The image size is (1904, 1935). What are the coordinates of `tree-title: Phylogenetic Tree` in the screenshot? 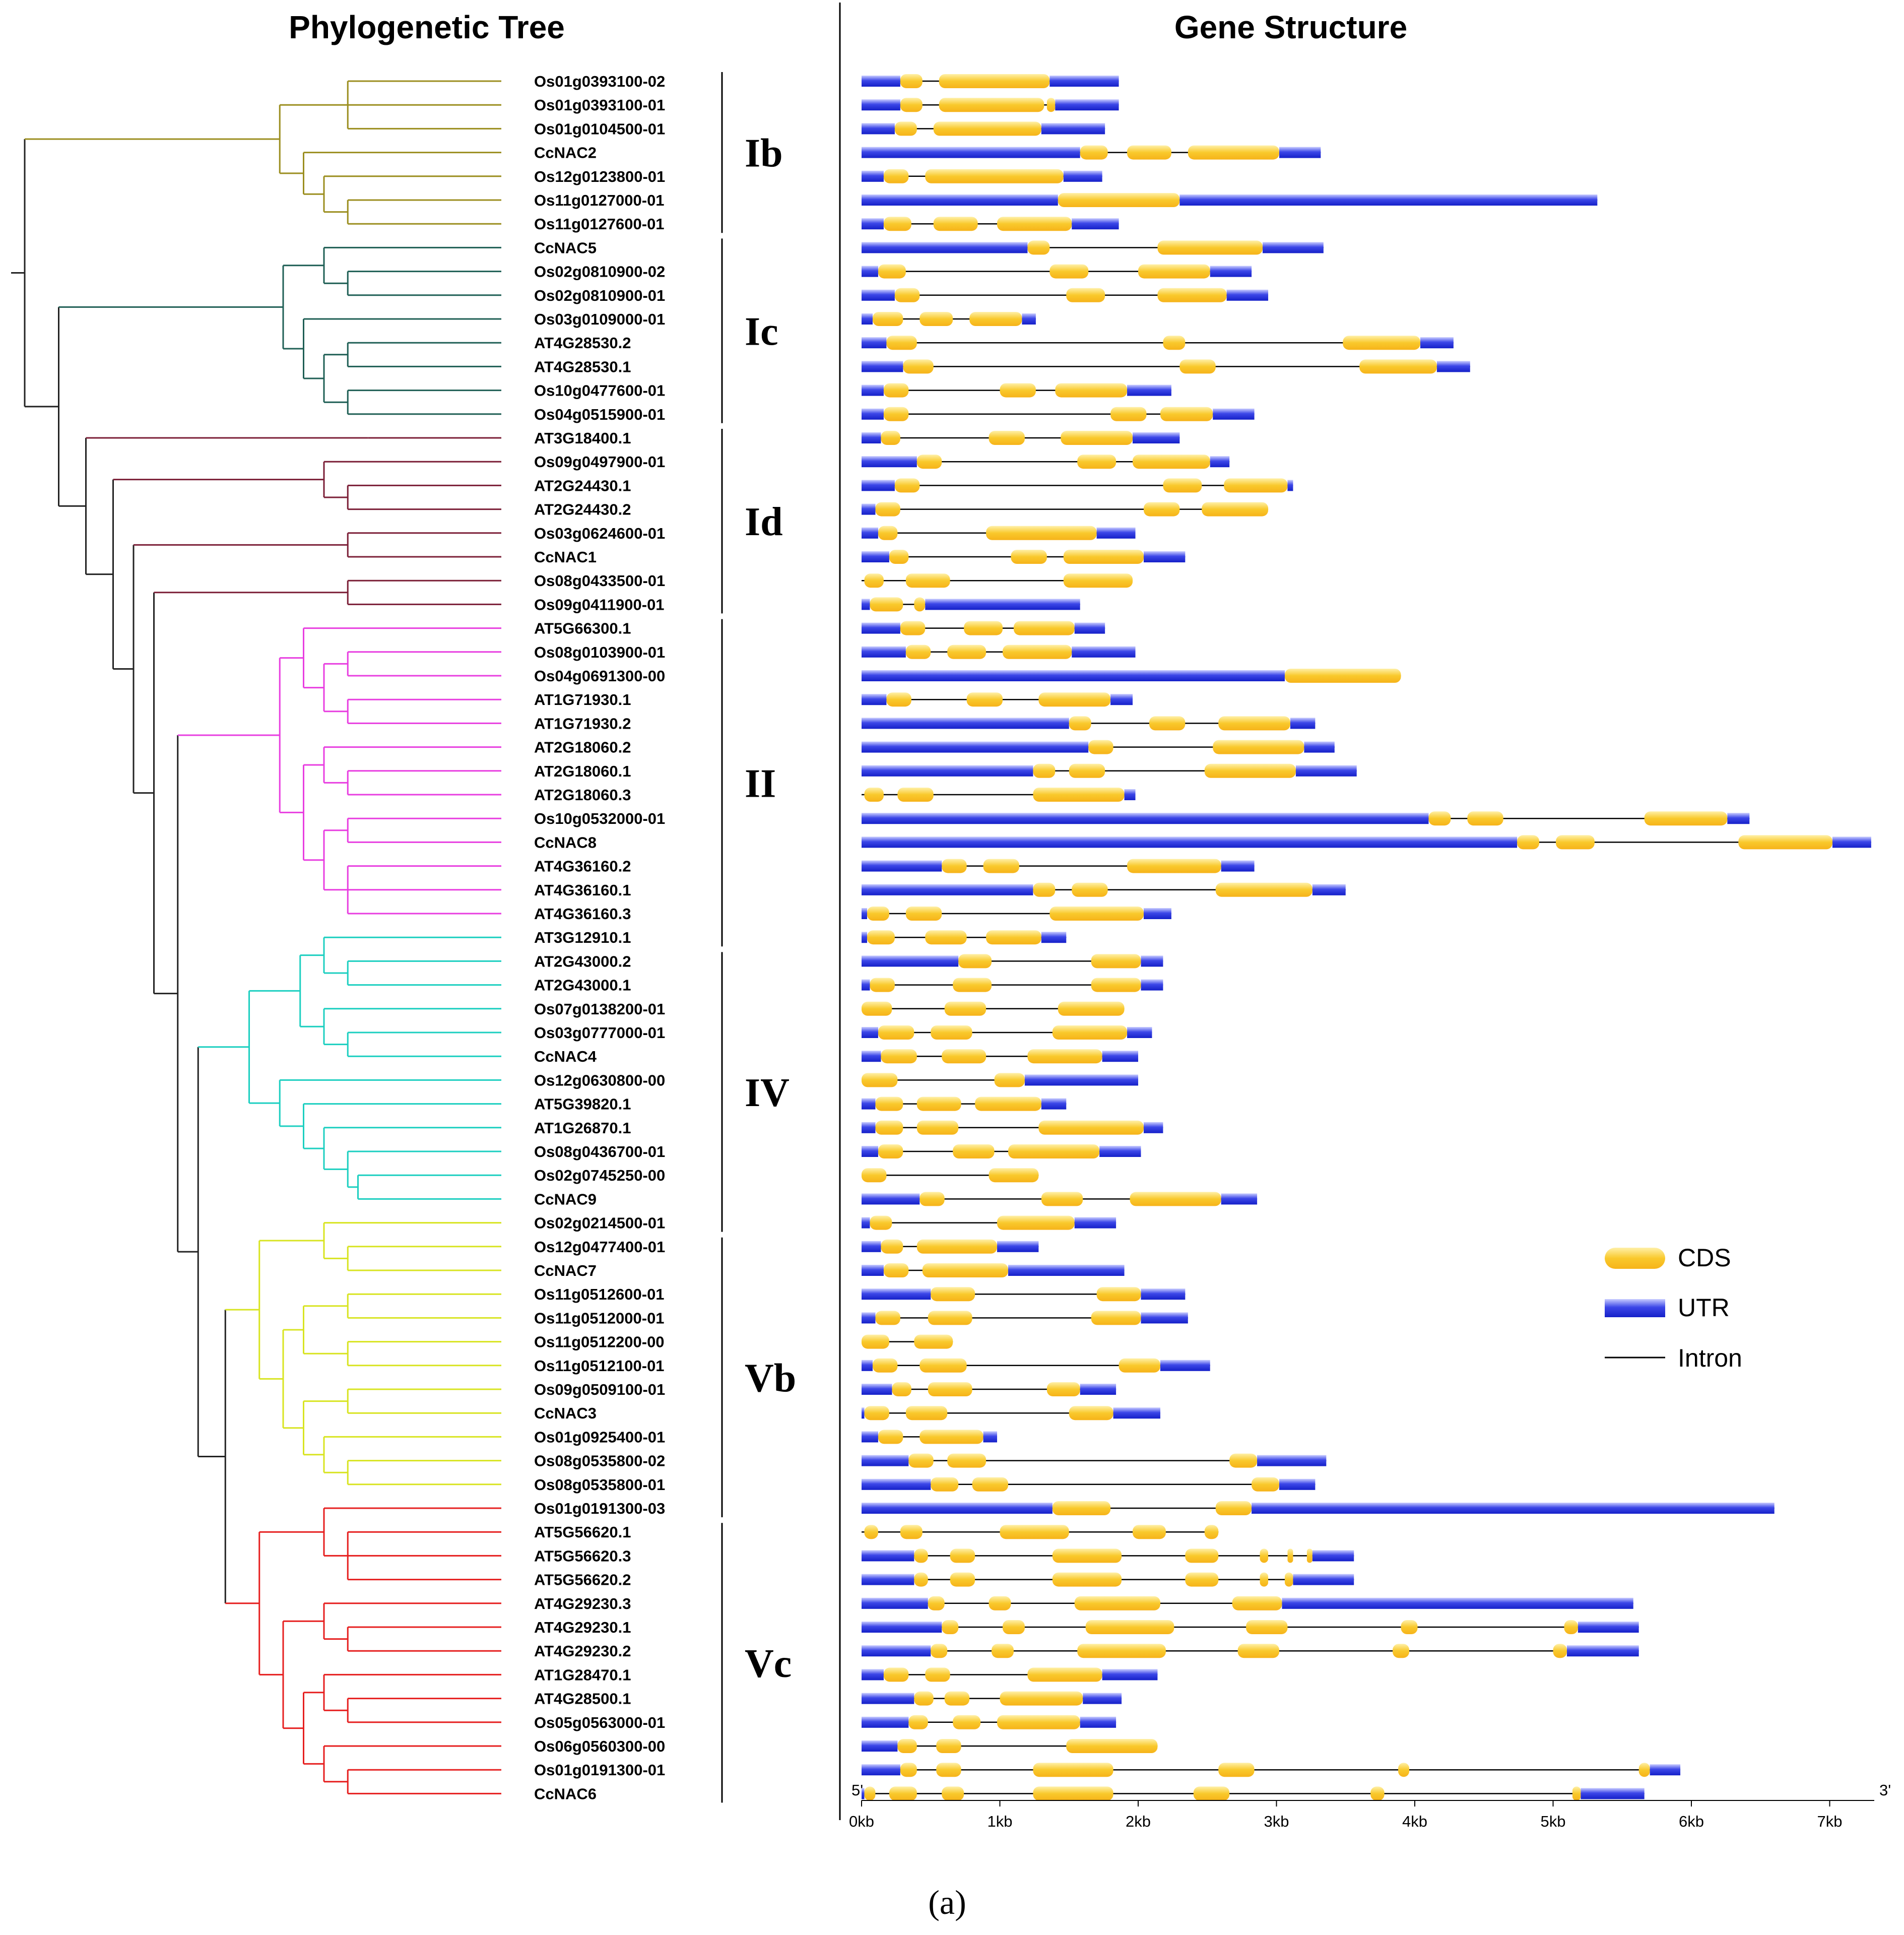 It's located at (427, 27).